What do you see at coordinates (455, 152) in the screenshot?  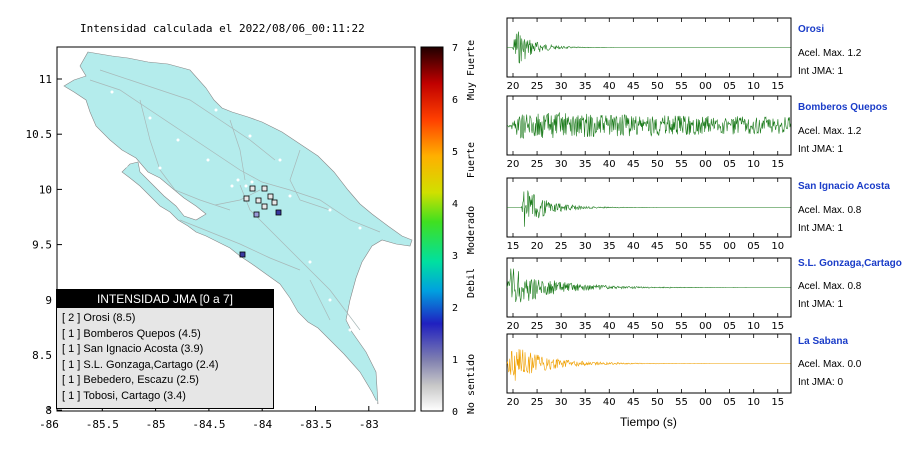 I see `colorbar-tick: 5` at bounding box center [455, 152].